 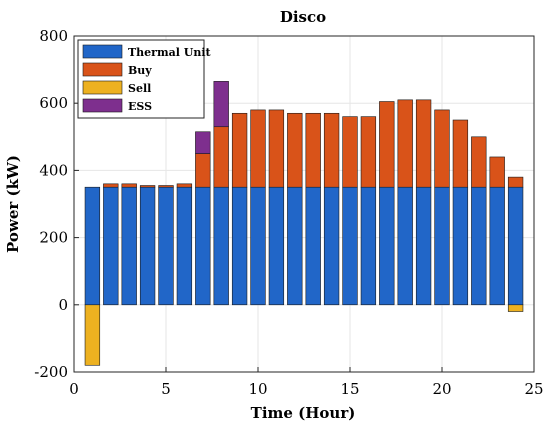 I want to click on legend-label: ESS, so click(x=140, y=106).